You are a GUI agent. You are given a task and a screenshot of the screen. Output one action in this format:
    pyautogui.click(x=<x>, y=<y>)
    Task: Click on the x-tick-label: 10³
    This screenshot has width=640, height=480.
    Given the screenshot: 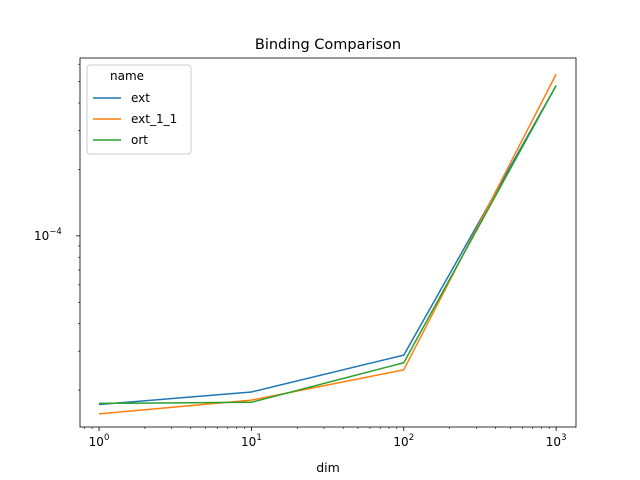 What is the action you would take?
    pyautogui.click(x=556, y=441)
    